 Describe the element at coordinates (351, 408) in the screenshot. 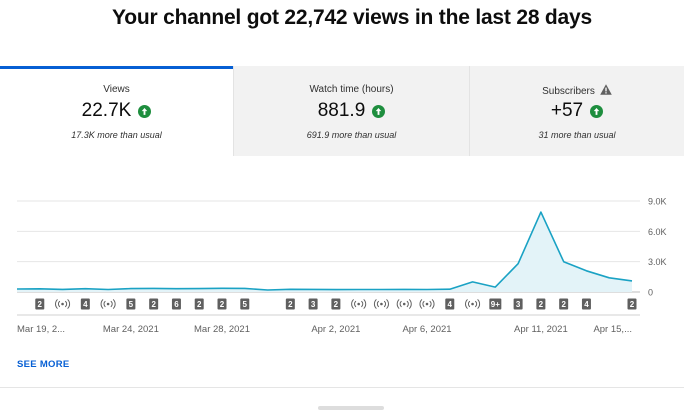

I see `scroll-handle` at that location.